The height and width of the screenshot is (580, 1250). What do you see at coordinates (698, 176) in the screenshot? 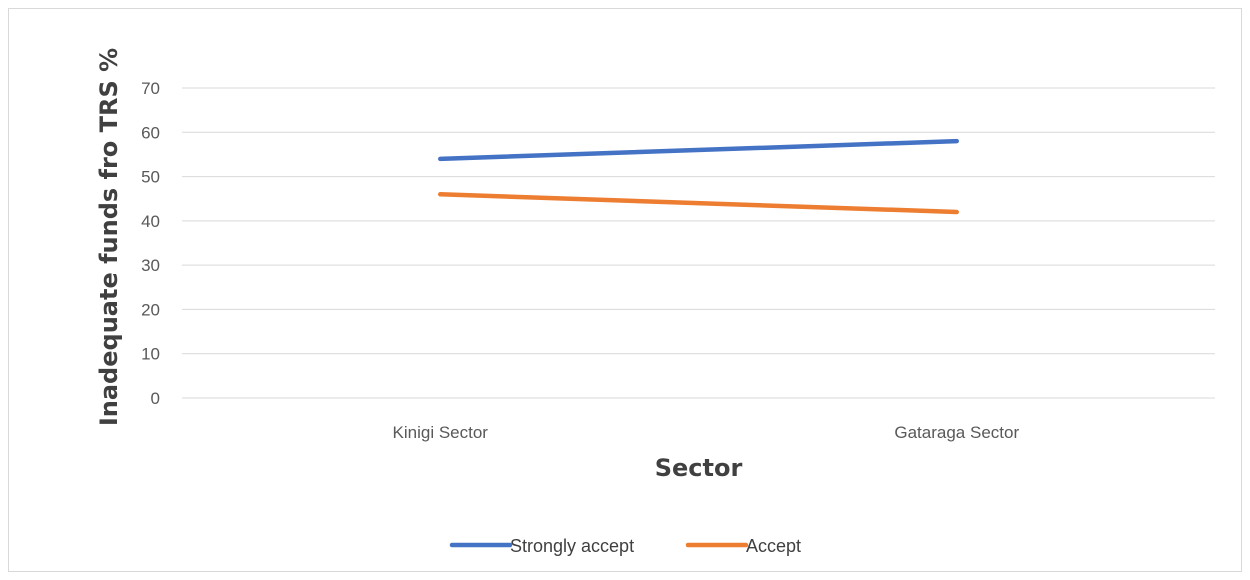
I see `series-lines` at bounding box center [698, 176].